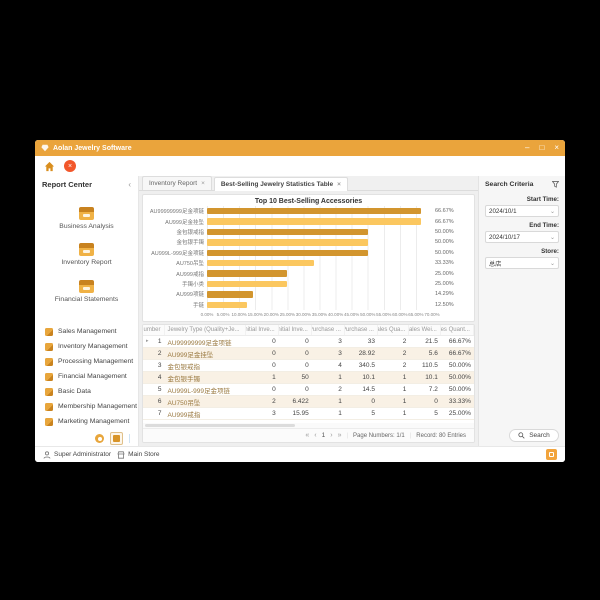  Describe the element at coordinates (74, 391) in the screenshot. I see `sidebar-item-label: Basic Data` at that location.